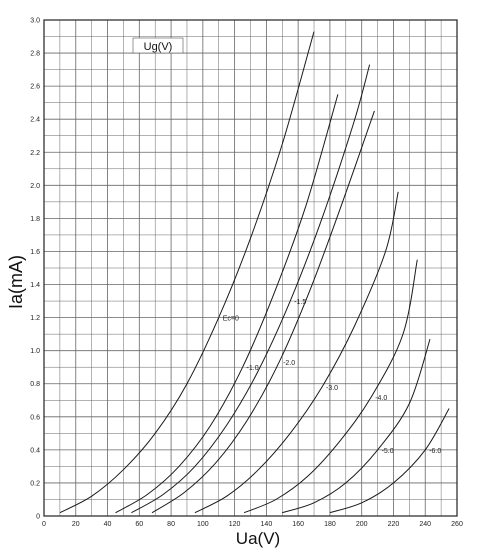 The width and height of the screenshot is (483, 552). Describe the element at coordinates (35, 318) in the screenshot. I see `y-tick-label: 1.2` at that location.